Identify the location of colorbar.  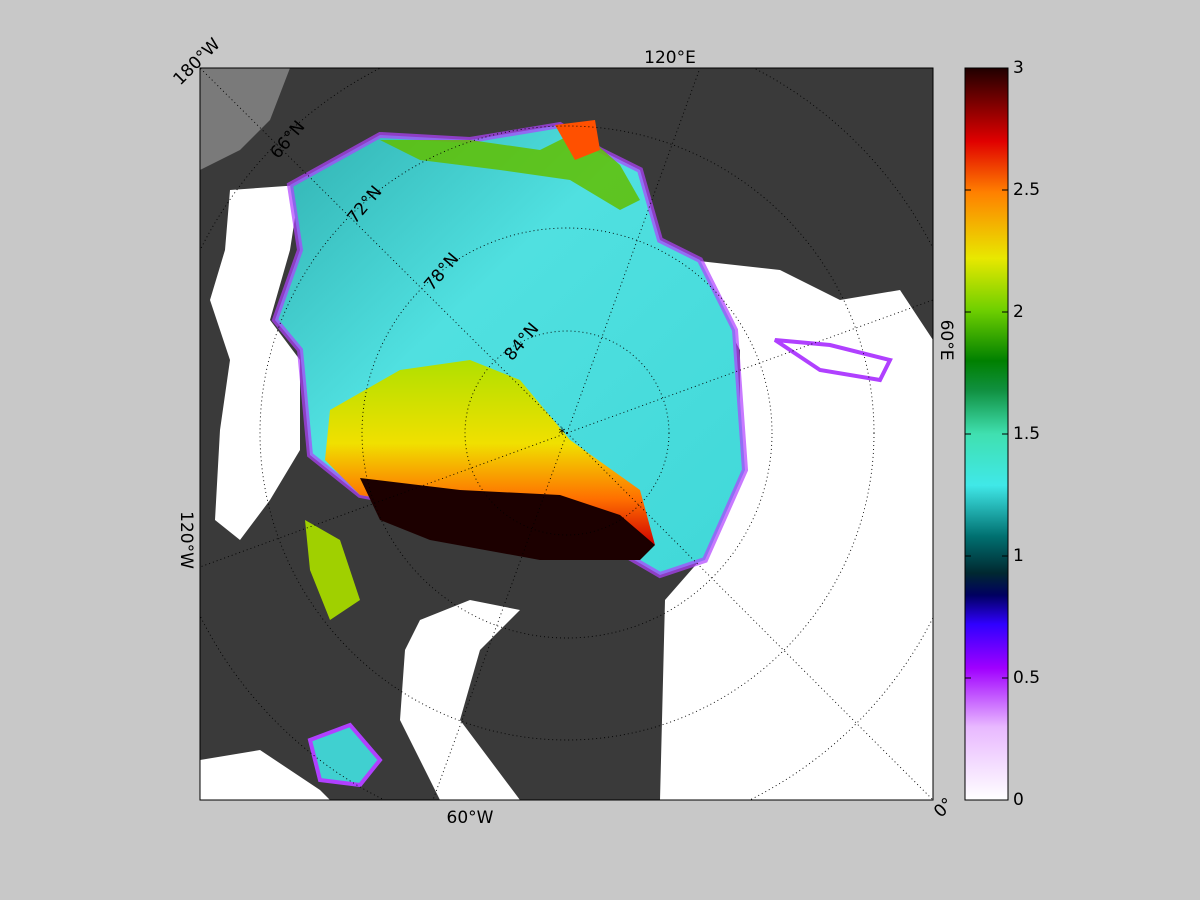
(986, 434).